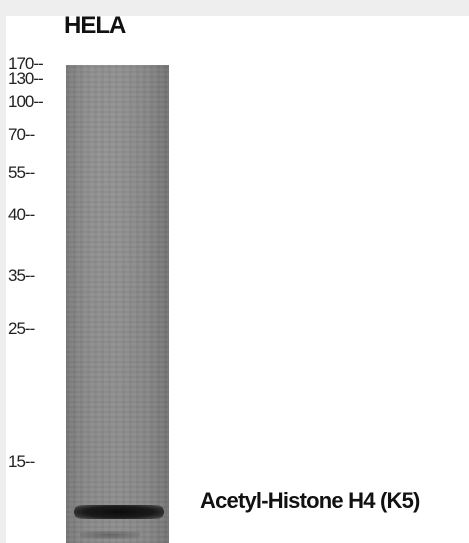 This screenshot has width=469, height=543. What do you see at coordinates (21, 172) in the screenshot?
I see `marker-55: 55--` at bounding box center [21, 172].